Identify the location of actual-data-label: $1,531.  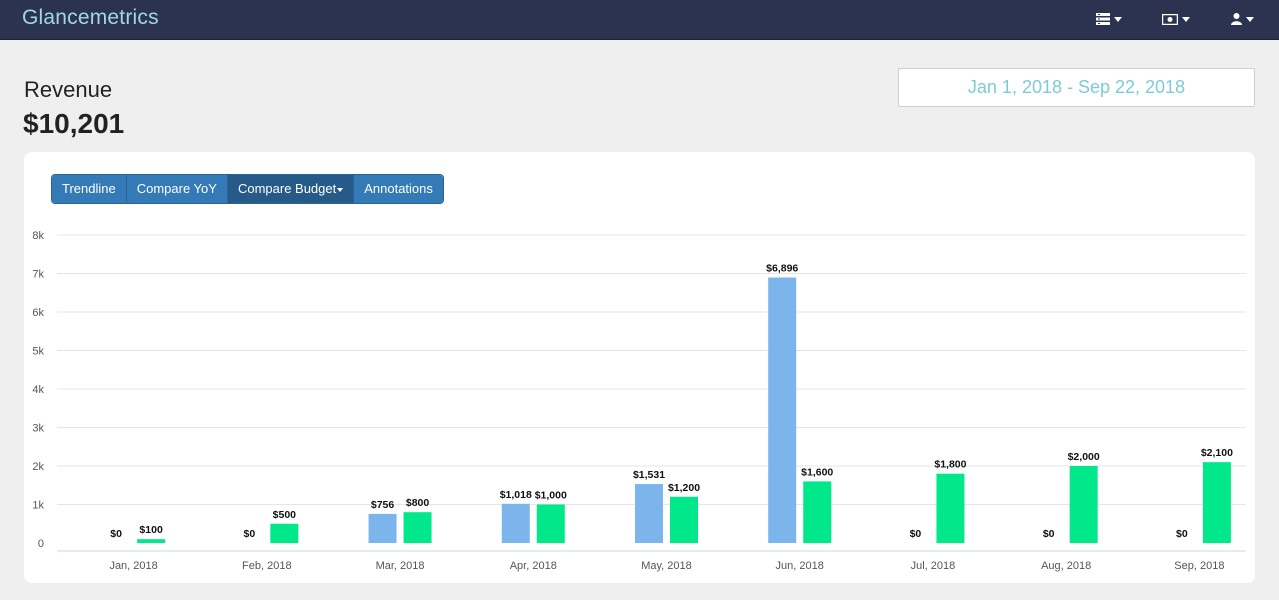
(649, 475).